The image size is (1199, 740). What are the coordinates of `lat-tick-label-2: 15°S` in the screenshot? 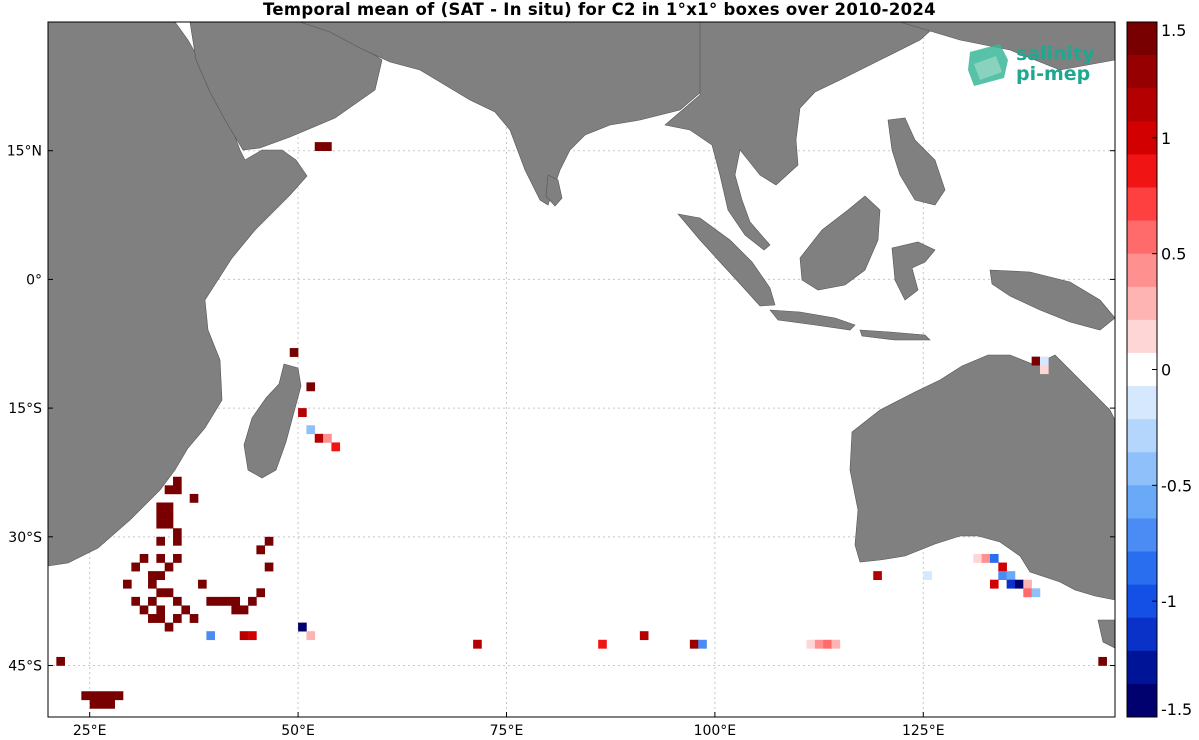 It's located at (25, 409).